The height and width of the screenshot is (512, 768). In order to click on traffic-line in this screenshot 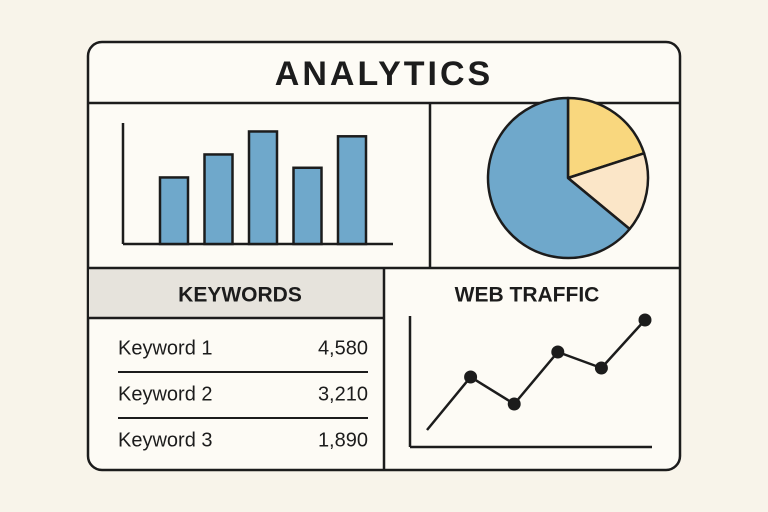, I will do `click(536, 375)`.